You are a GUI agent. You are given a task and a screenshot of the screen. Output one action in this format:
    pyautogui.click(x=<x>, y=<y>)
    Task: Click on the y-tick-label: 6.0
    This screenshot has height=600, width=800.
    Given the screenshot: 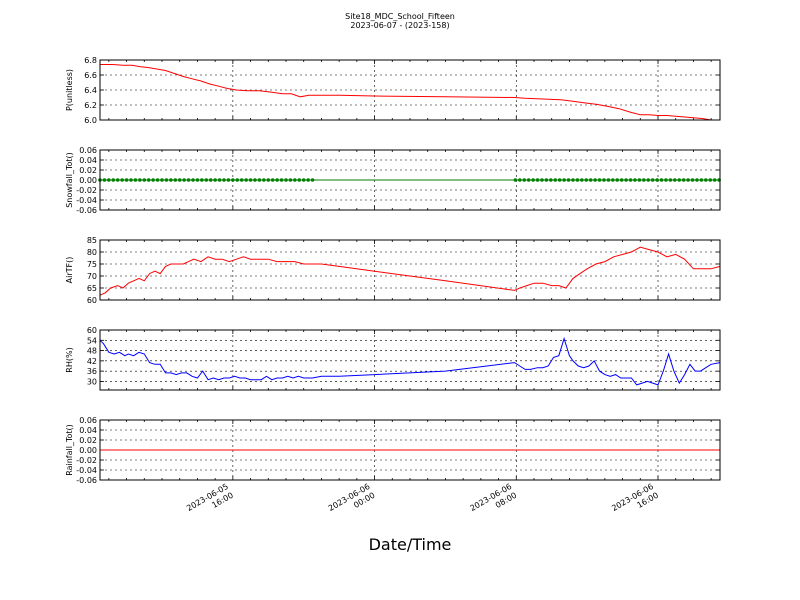 What is the action you would take?
    pyautogui.click(x=90, y=120)
    